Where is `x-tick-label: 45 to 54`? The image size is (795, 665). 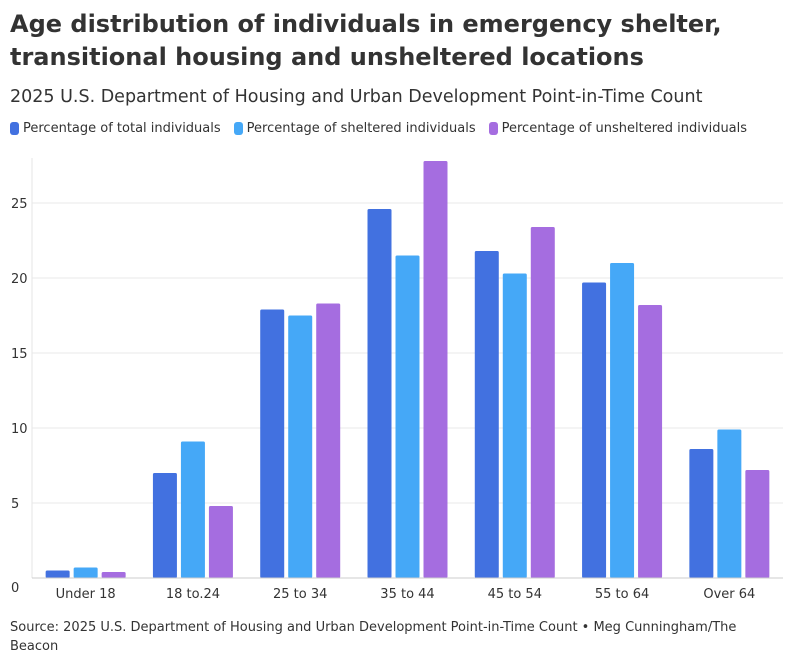
x-tick-label: 45 to 54 is located at coordinates (515, 594).